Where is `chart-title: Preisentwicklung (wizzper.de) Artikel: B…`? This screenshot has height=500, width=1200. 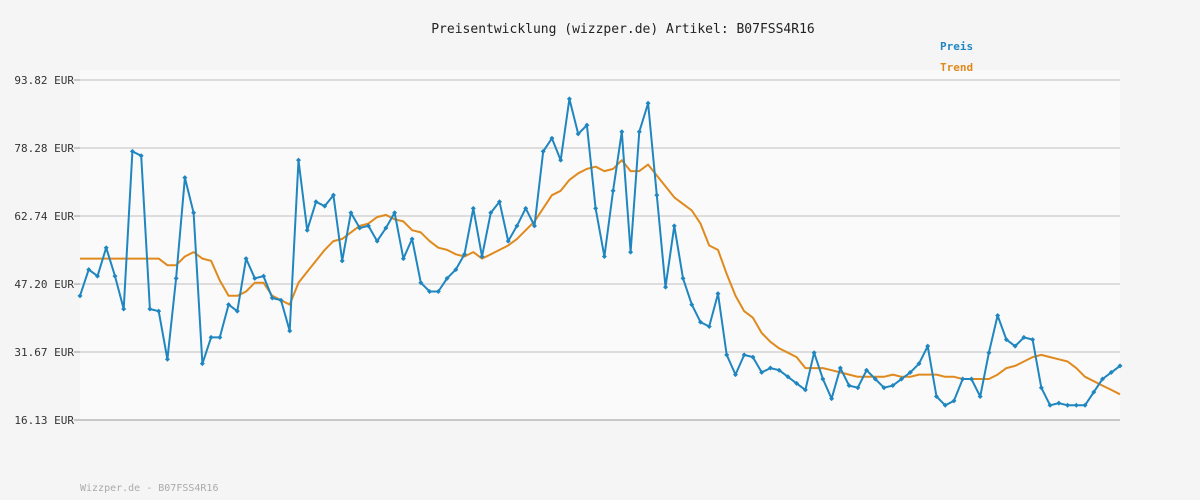
chart-title: Preisentwicklung (wizzper.de) Artikel: B… is located at coordinates (623, 29).